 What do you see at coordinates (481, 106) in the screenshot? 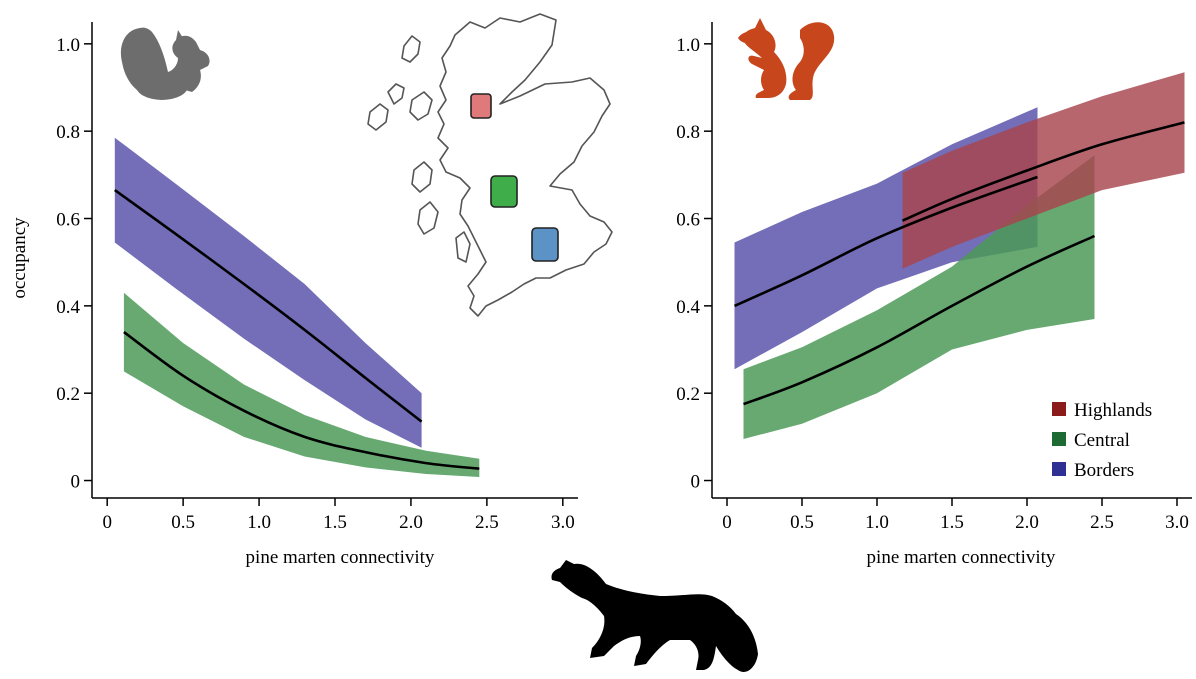
I see `highlands-region-marker` at bounding box center [481, 106].